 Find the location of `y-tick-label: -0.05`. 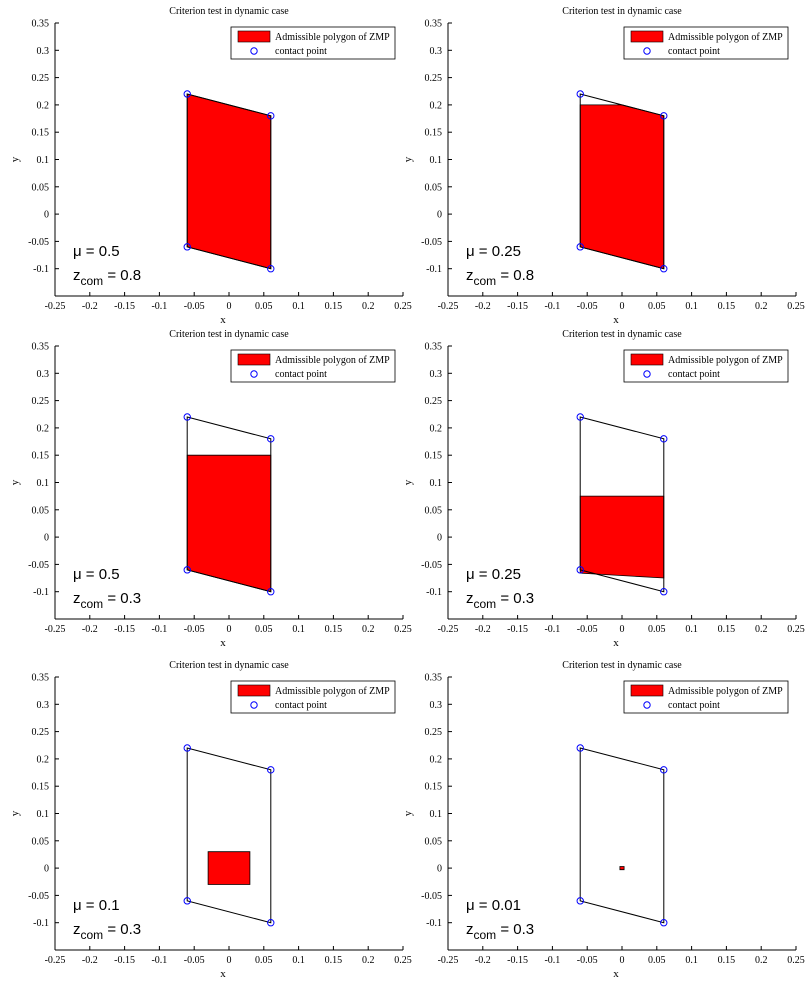

y-tick-label: -0.05 is located at coordinates (38, 242).